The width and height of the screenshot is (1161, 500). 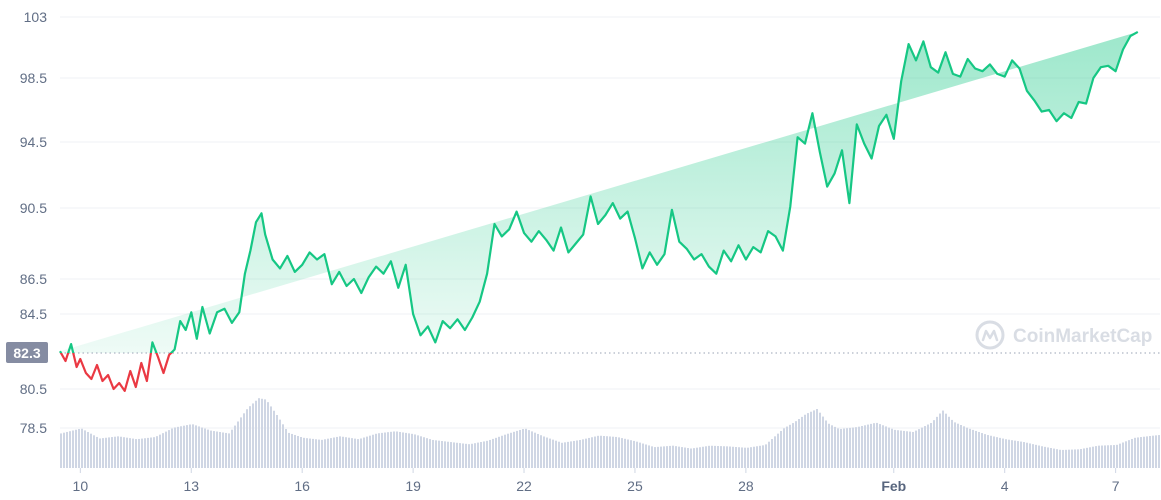 What do you see at coordinates (33, 208) in the screenshot?
I see `y-tick-label: 90.5` at bounding box center [33, 208].